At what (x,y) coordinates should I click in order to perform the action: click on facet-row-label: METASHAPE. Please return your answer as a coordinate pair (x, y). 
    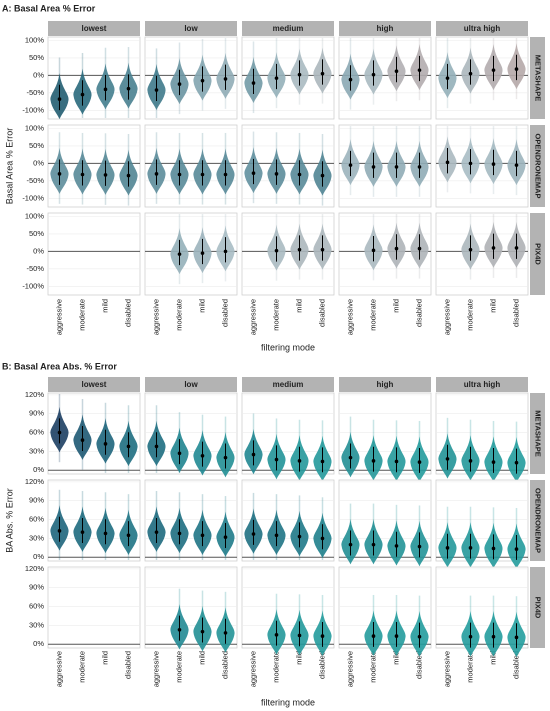
    Looking at the image, I should click on (538, 78).